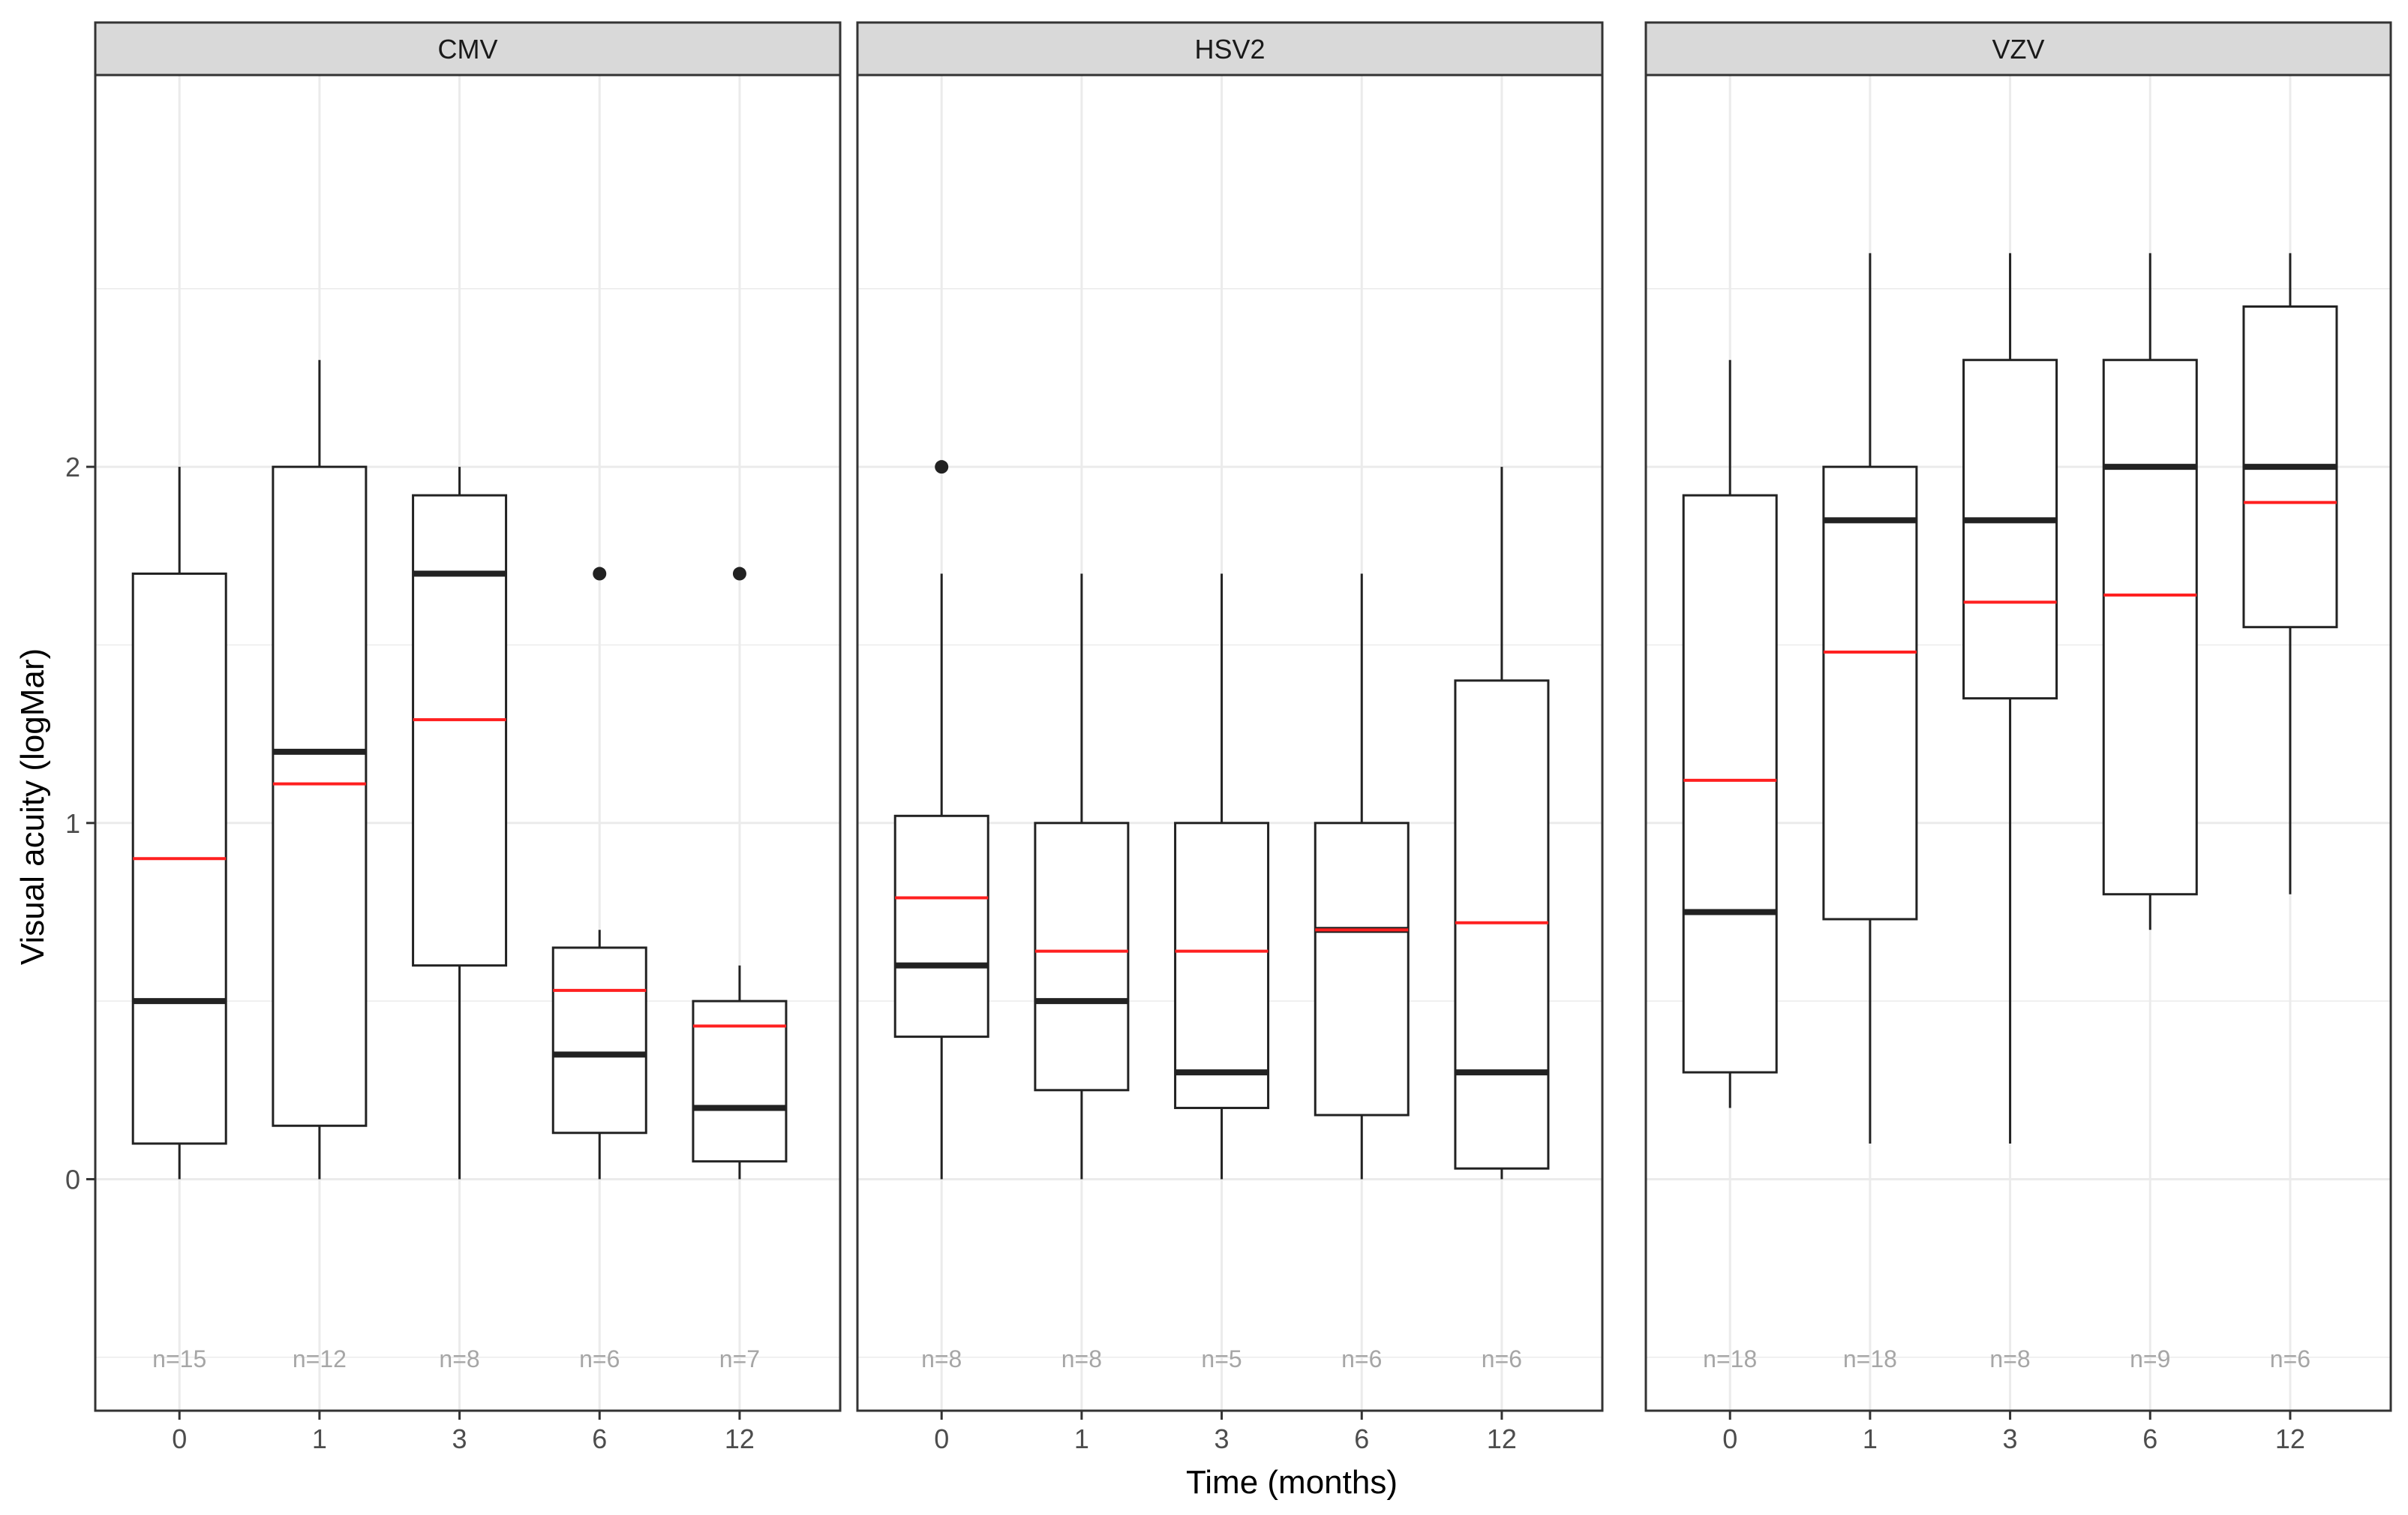 This screenshot has width=2408, height=1515. I want to click on facet-strip-title: VZV, so click(2018, 49).